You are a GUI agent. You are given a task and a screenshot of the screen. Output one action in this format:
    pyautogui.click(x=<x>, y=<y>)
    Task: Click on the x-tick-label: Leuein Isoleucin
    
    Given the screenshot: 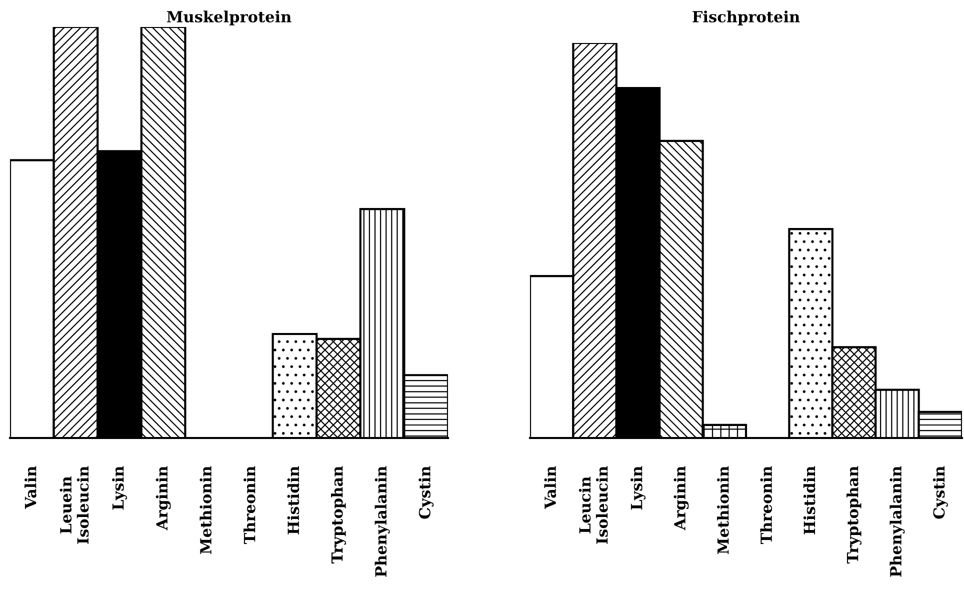 What is the action you would take?
    pyautogui.click(x=74, y=505)
    